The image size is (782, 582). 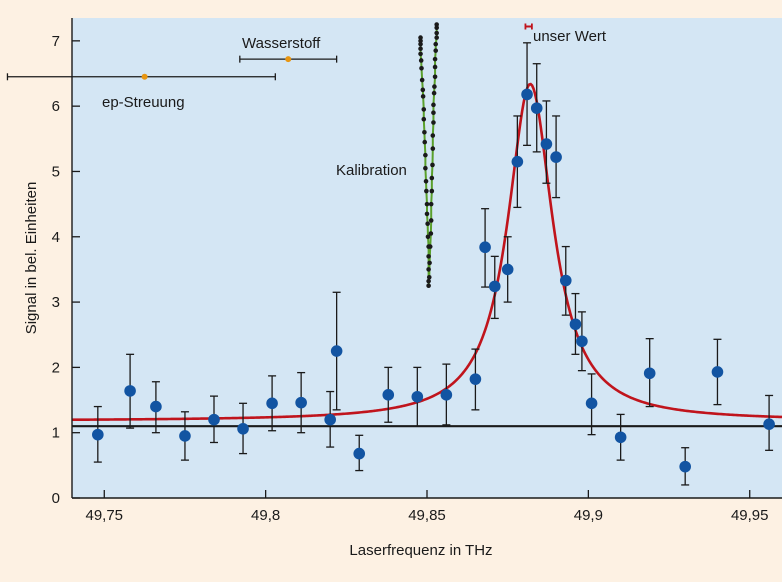 I want to click on y-tick-label: 7, so click(x=56, y=41).